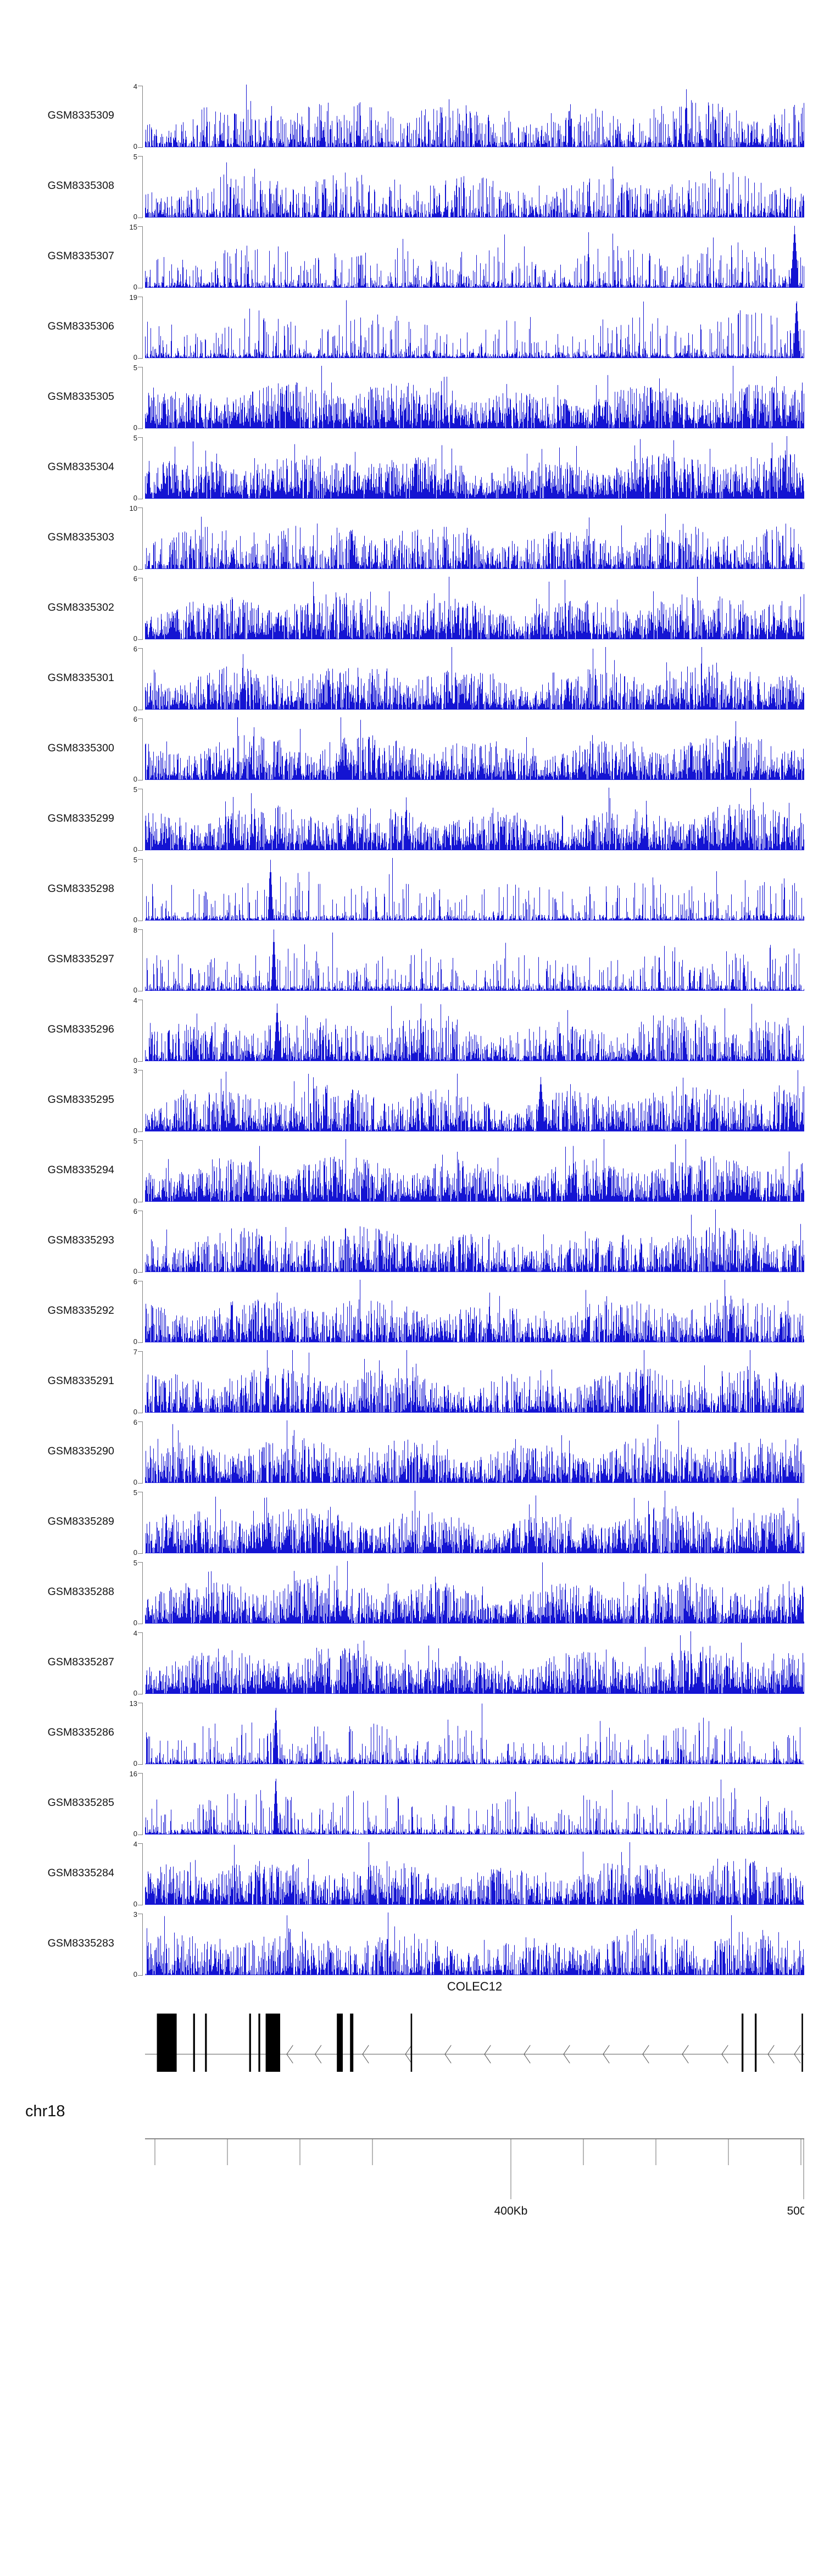 This screenshot has height=2576, width=824. What do you see at coordinates (80, 115) in the screenshot?
I see `track-sample-label: GSM8335309` at bounding box center [80, 115].